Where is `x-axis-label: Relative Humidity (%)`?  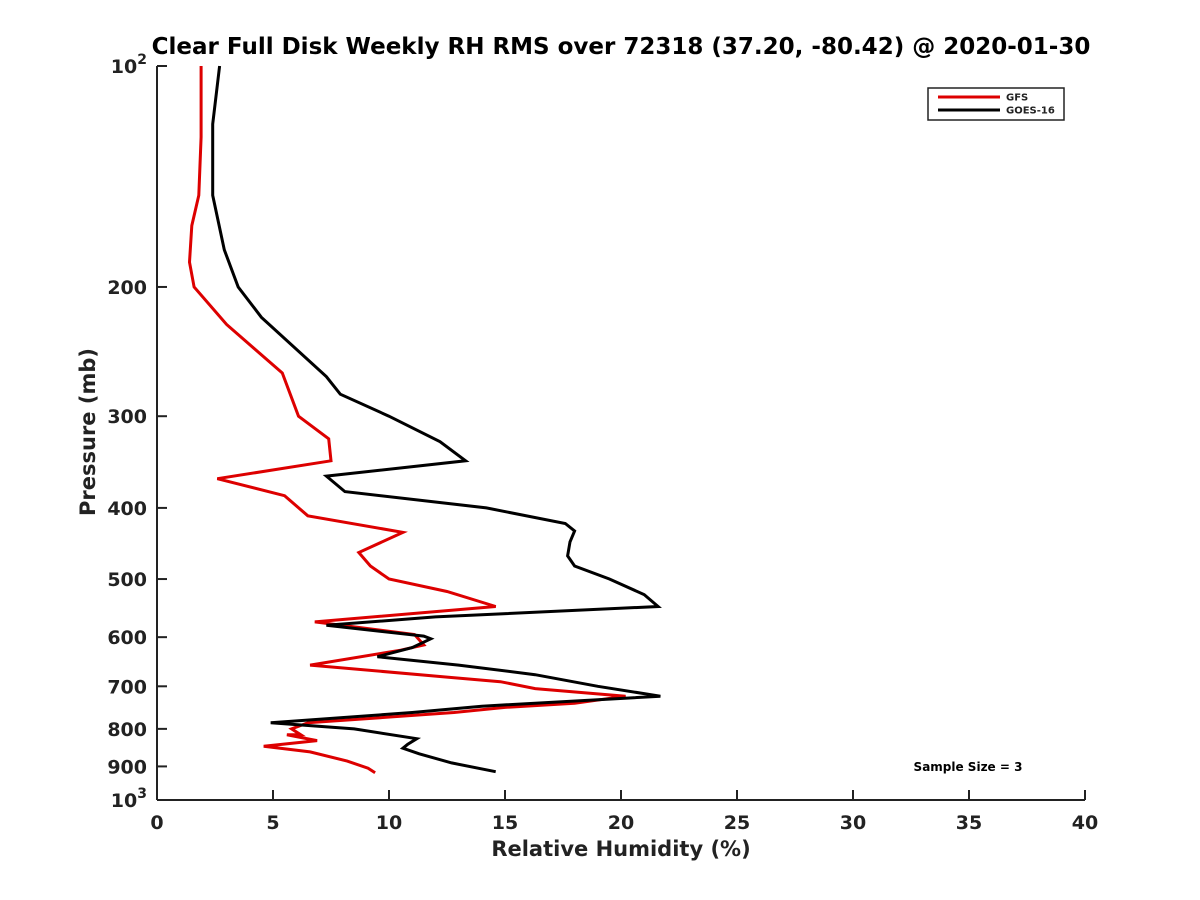 x-axis-label: Relative Humidity (%) is located at coordinates (620, 849).